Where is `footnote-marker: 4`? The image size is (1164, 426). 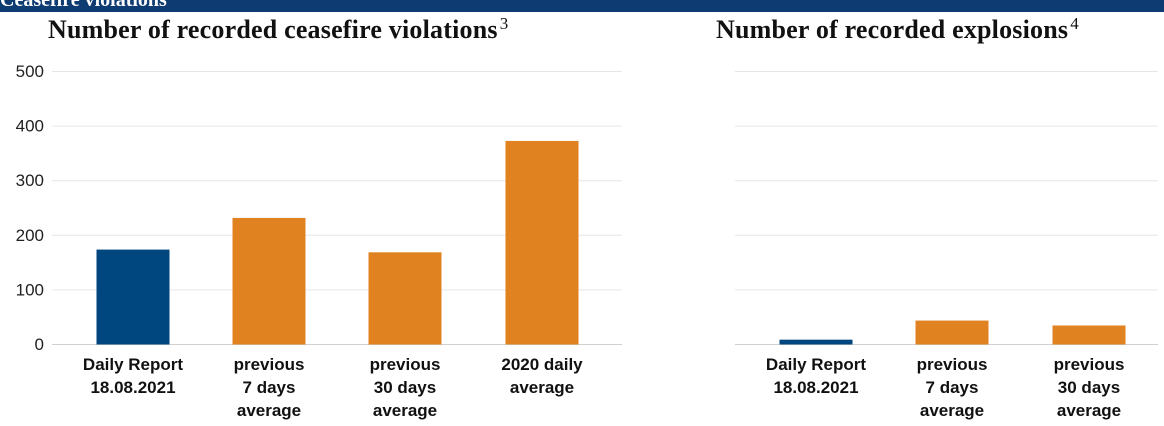
footnote-marker: 4 is located at coordinates (1074, 23).